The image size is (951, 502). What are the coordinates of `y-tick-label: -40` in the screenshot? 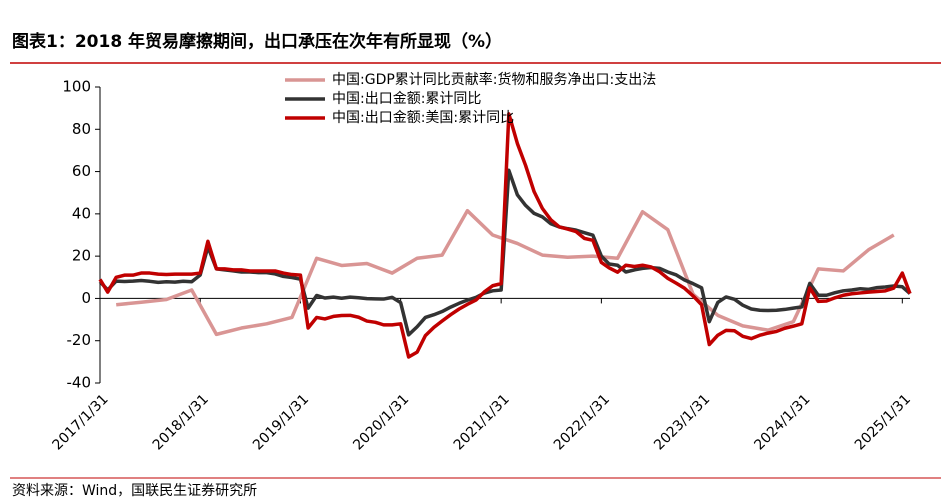 It's located at (79, 383).